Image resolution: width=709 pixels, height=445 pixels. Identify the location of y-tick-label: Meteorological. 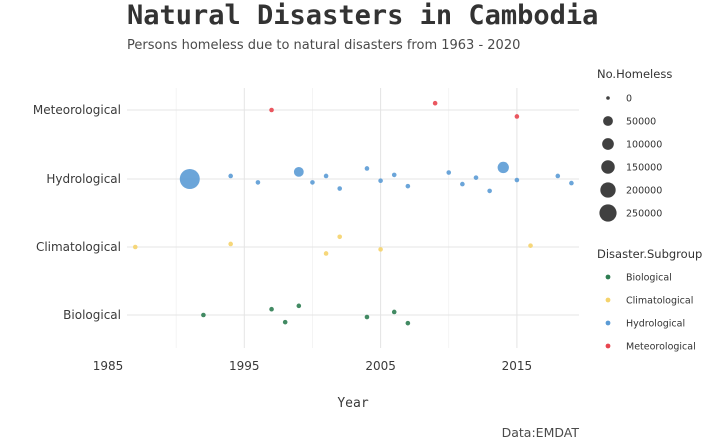
(77, 110).